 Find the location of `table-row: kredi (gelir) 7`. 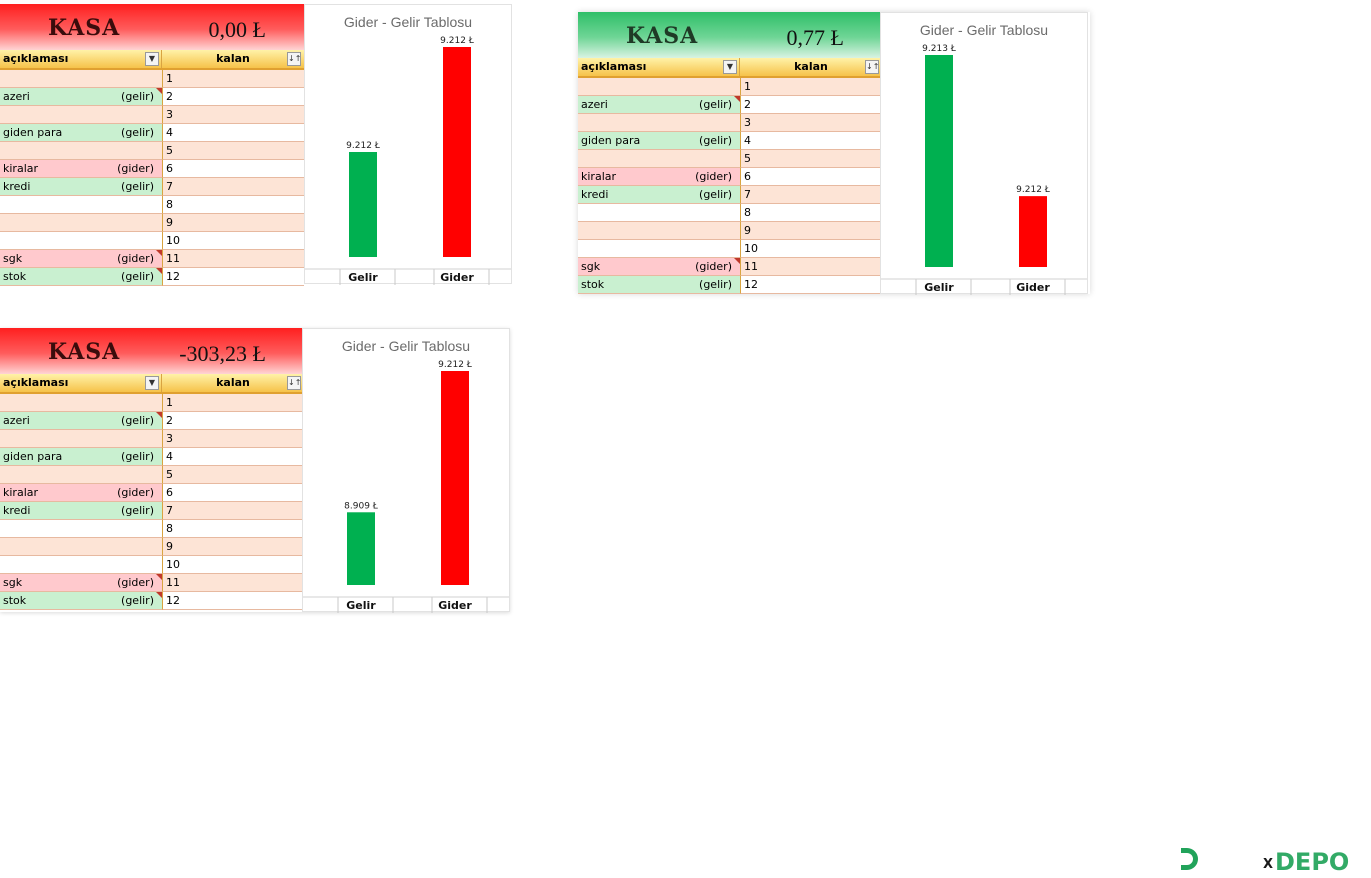

table-row: kredi (gelir) 7 is located at coordinates (730, 195).